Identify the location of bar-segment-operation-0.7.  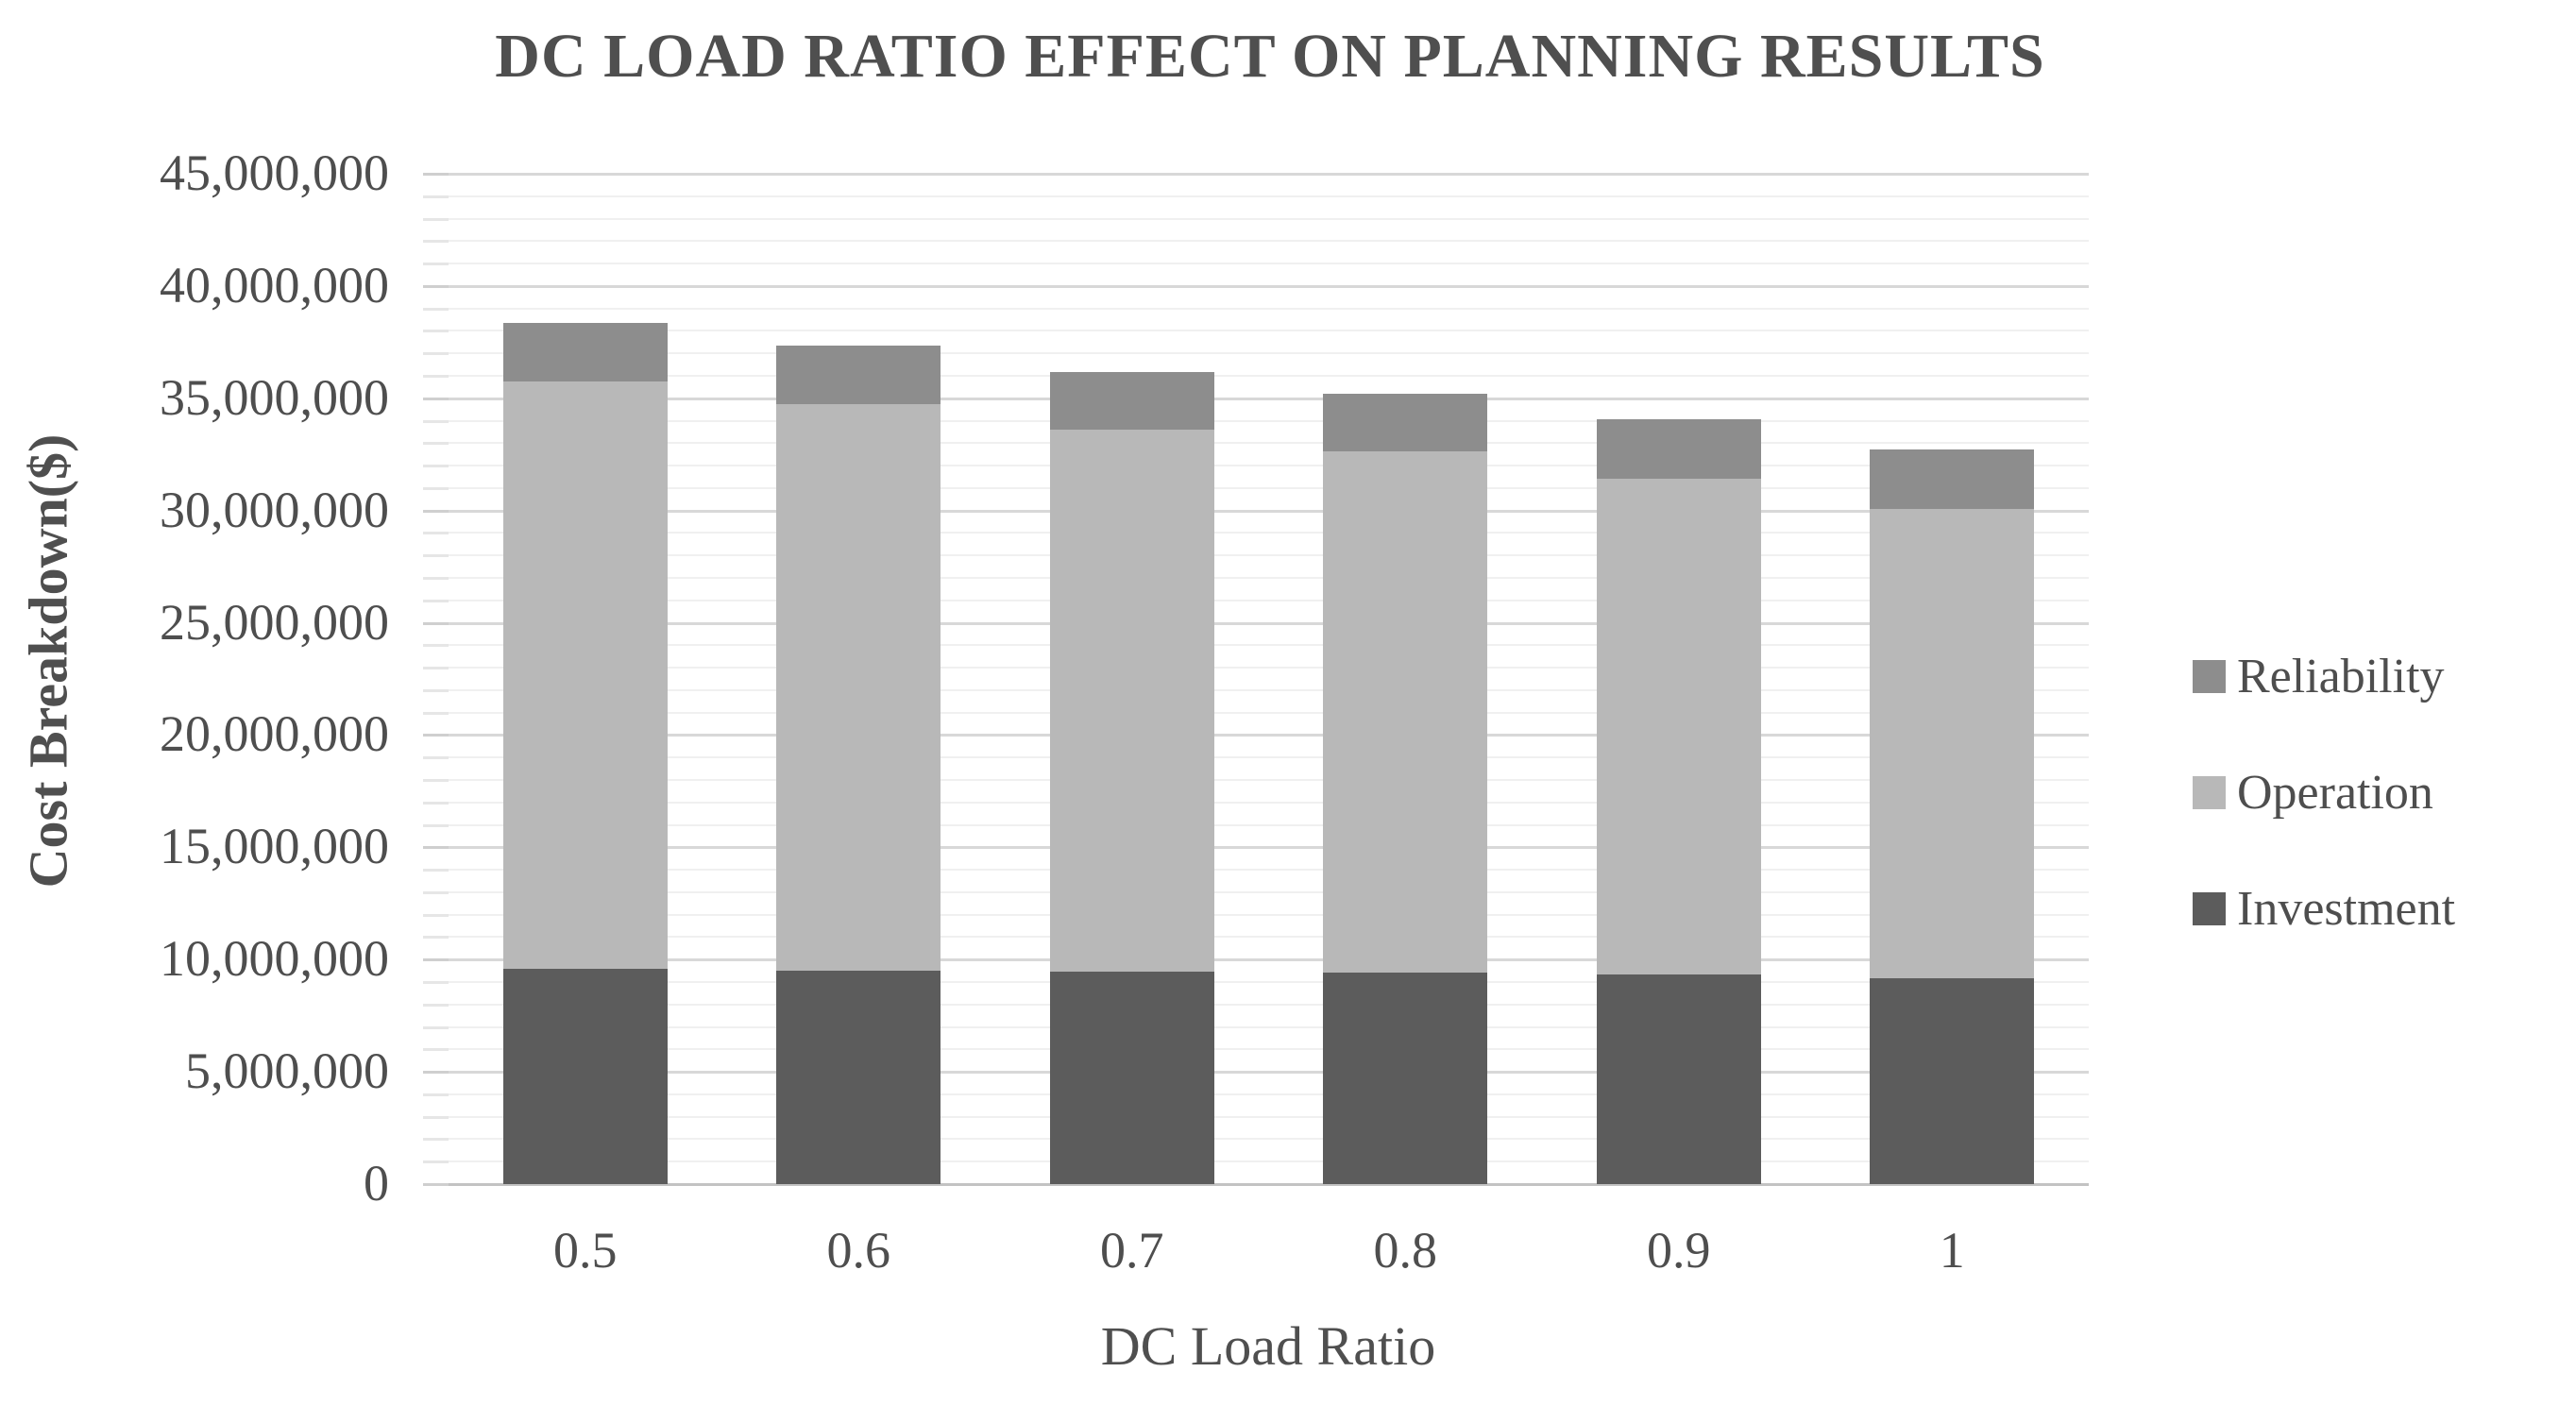
(1131, 701).